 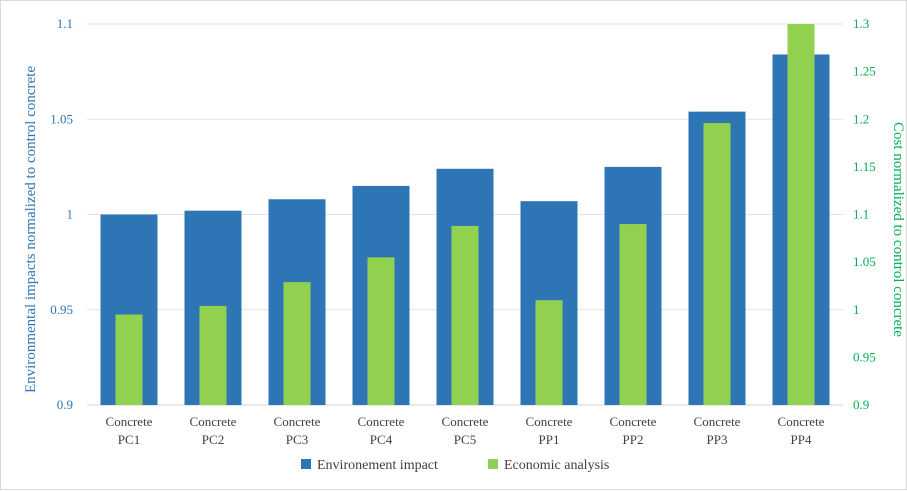 What do you see at coordinates (65, 404) in the screenshot?
I see `left-tick-label: 0.9` at bounding box center [65, 404].